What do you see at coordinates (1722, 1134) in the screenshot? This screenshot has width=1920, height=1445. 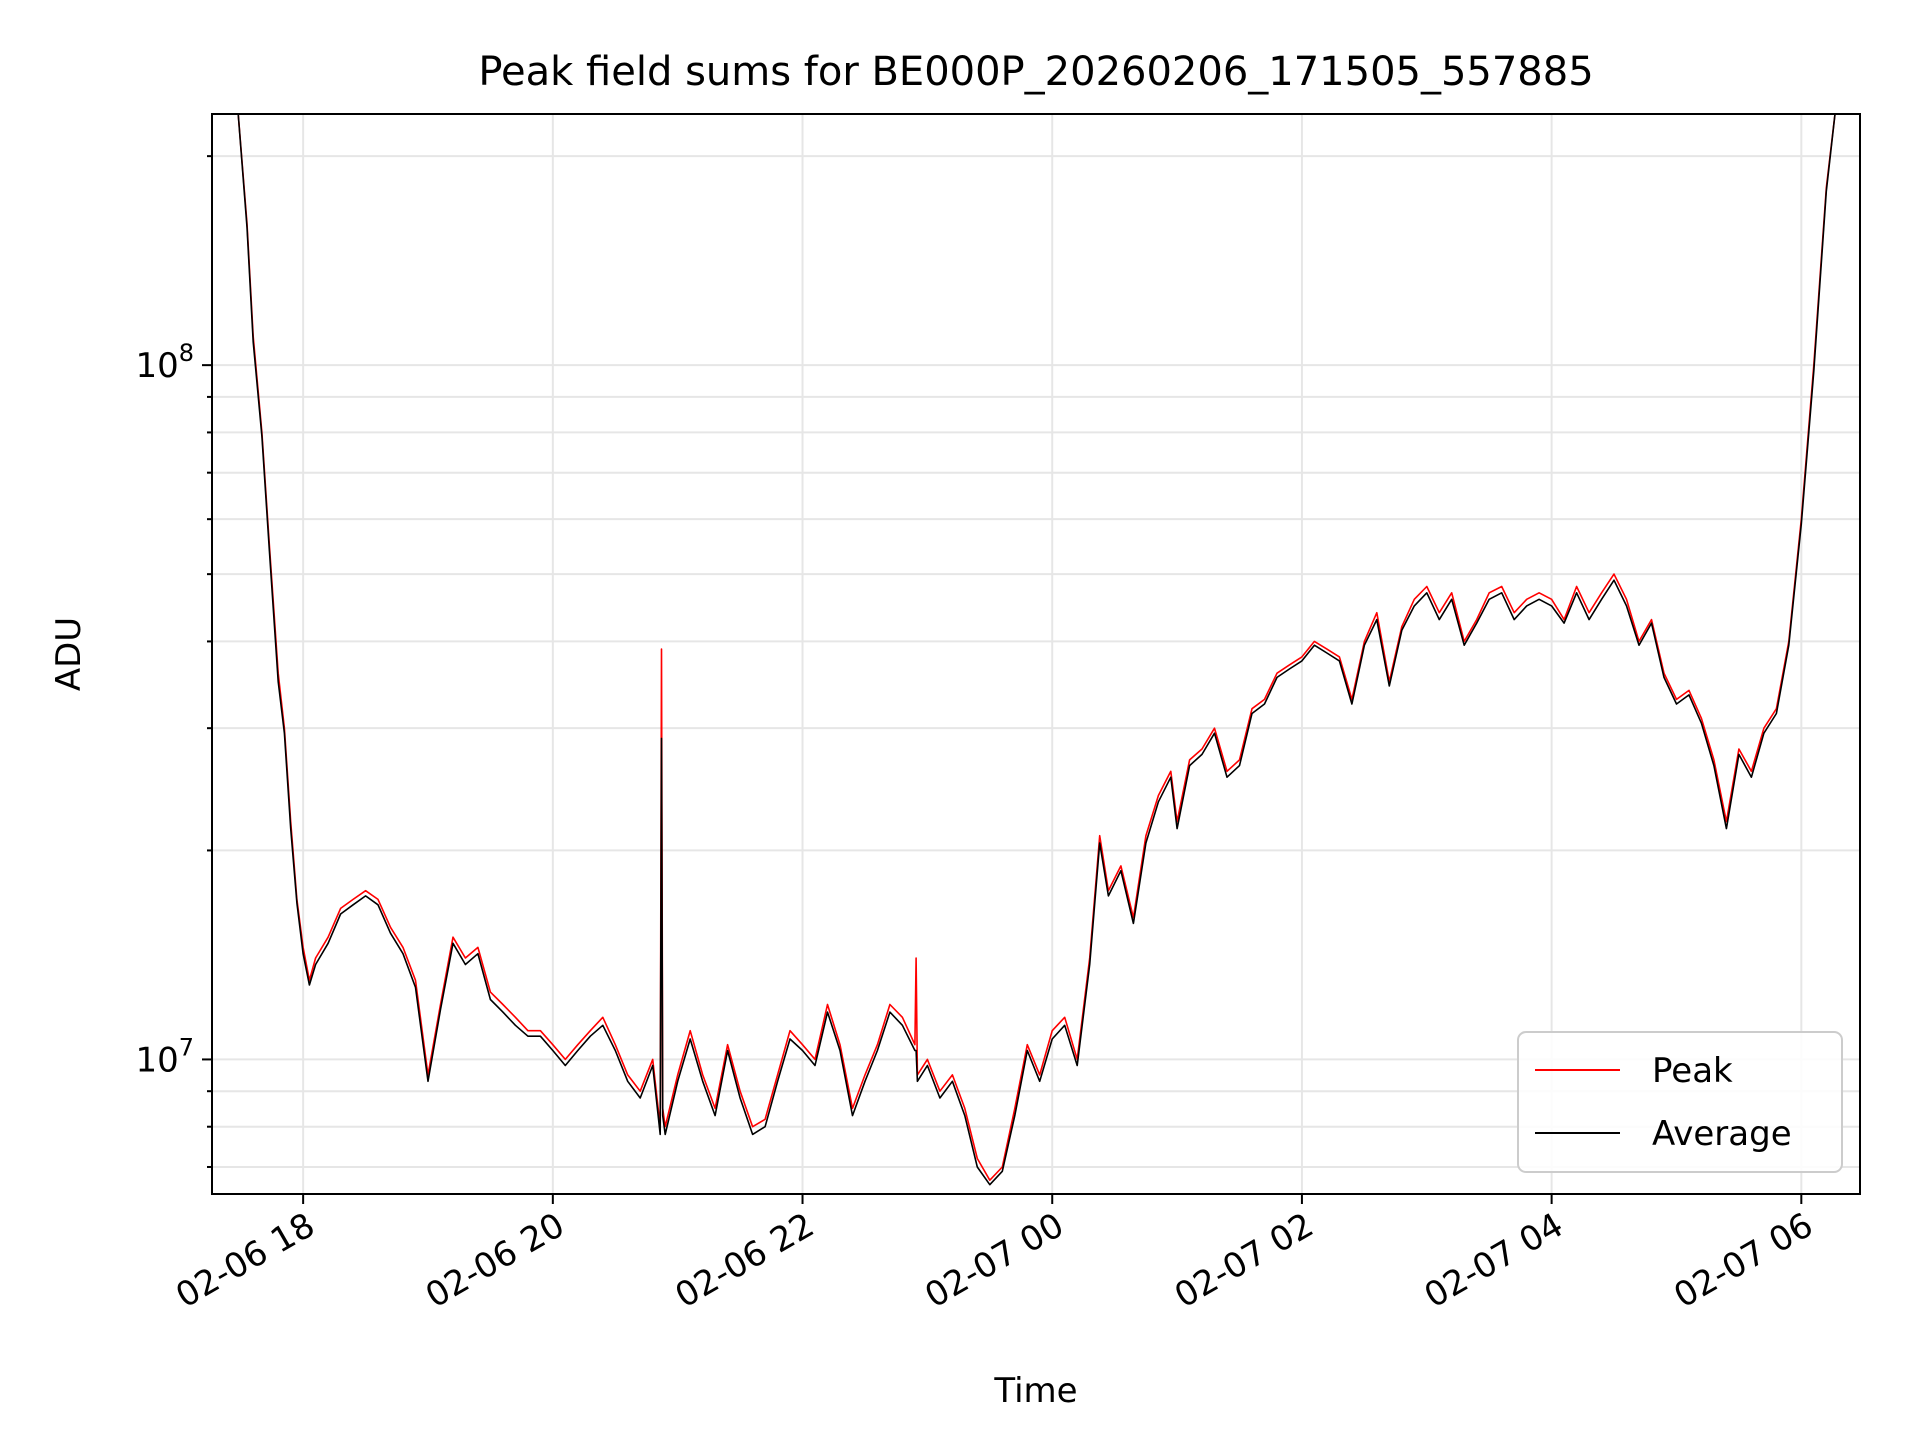 I see `legend-label-average: Average` at bounding box center [1722, 1134].